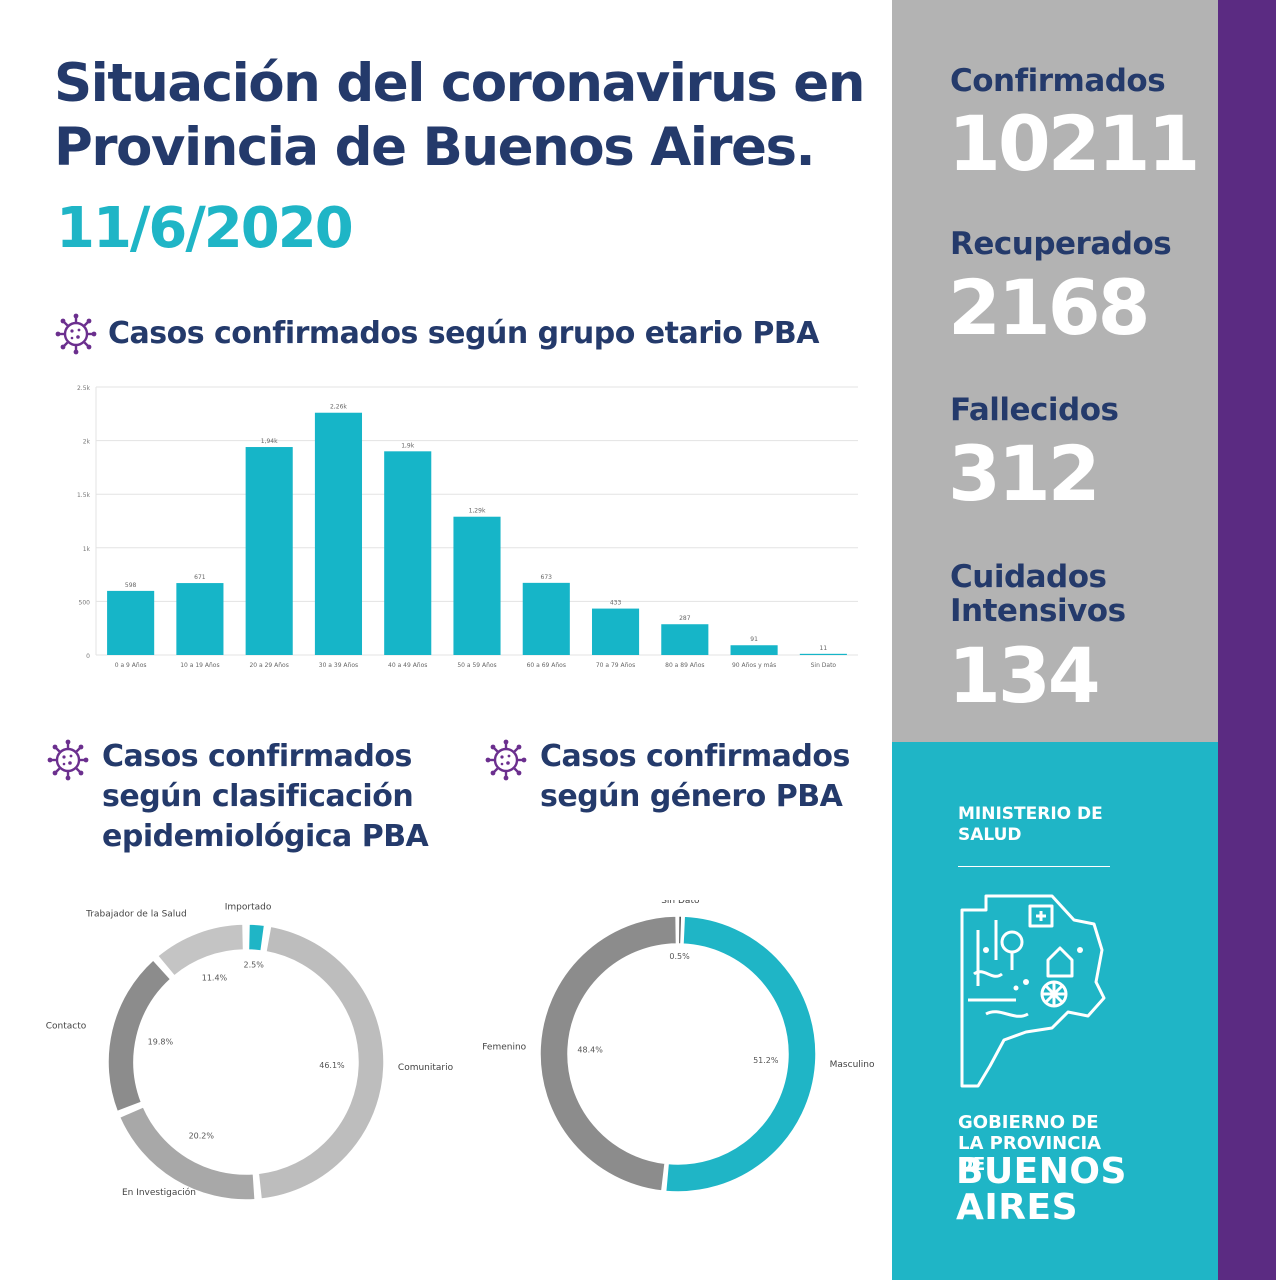  What do you see at coordinates (268, 665) in the screenshot?
I see `x-tick-label: 20 a 29 Años` at bounding box center [268, 665].